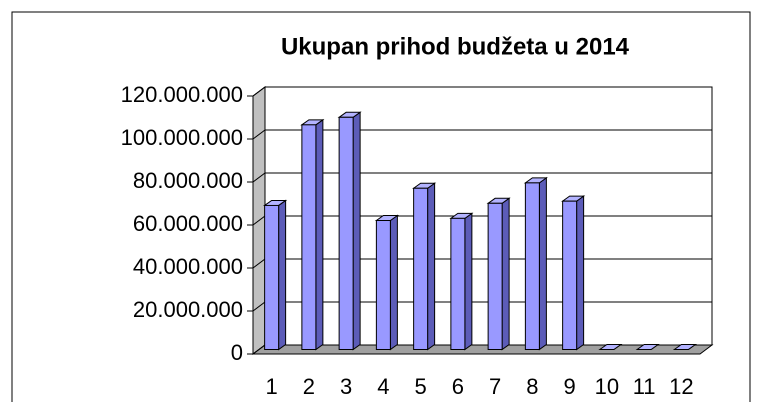 The image size is (762, 402). Describe the element at coordinates (188, 309) in the screenshot. I see `y-tick-label: 20.000.000` at that location.